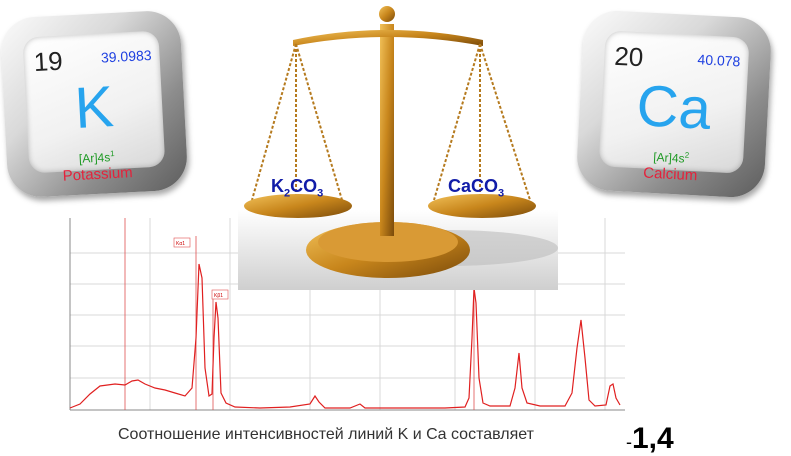  I want to click on intensity-ratio-value: -1,4, so click(650, 439).